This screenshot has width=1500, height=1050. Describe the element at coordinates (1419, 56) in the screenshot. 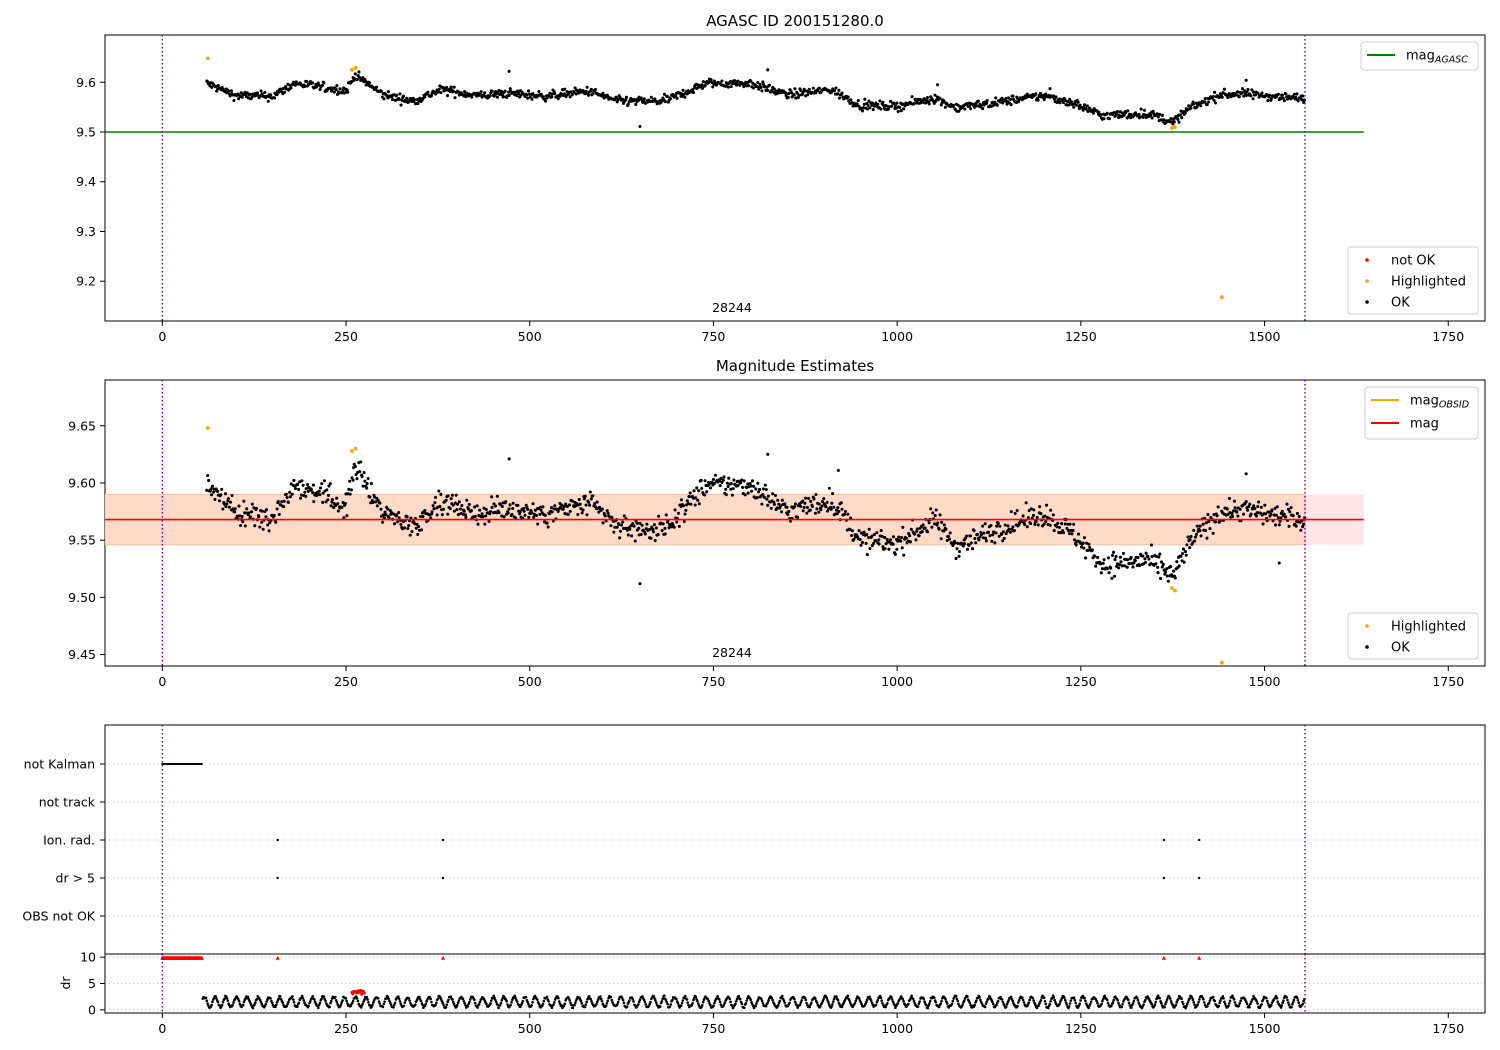

I see `agasc-legend-top-box` at that location.